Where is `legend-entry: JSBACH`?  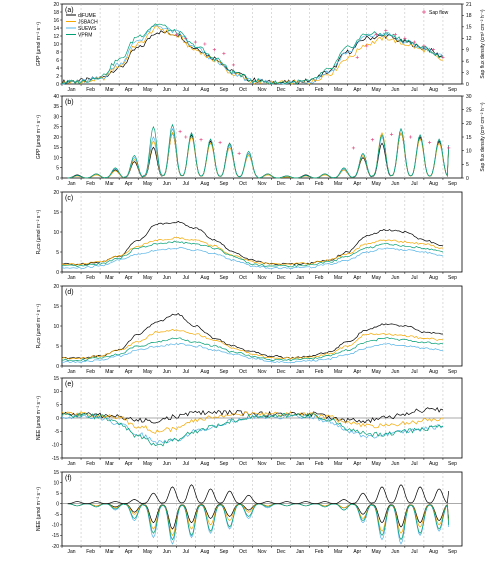
legend-entry: JSBACH is located at coordinates (88, 22).